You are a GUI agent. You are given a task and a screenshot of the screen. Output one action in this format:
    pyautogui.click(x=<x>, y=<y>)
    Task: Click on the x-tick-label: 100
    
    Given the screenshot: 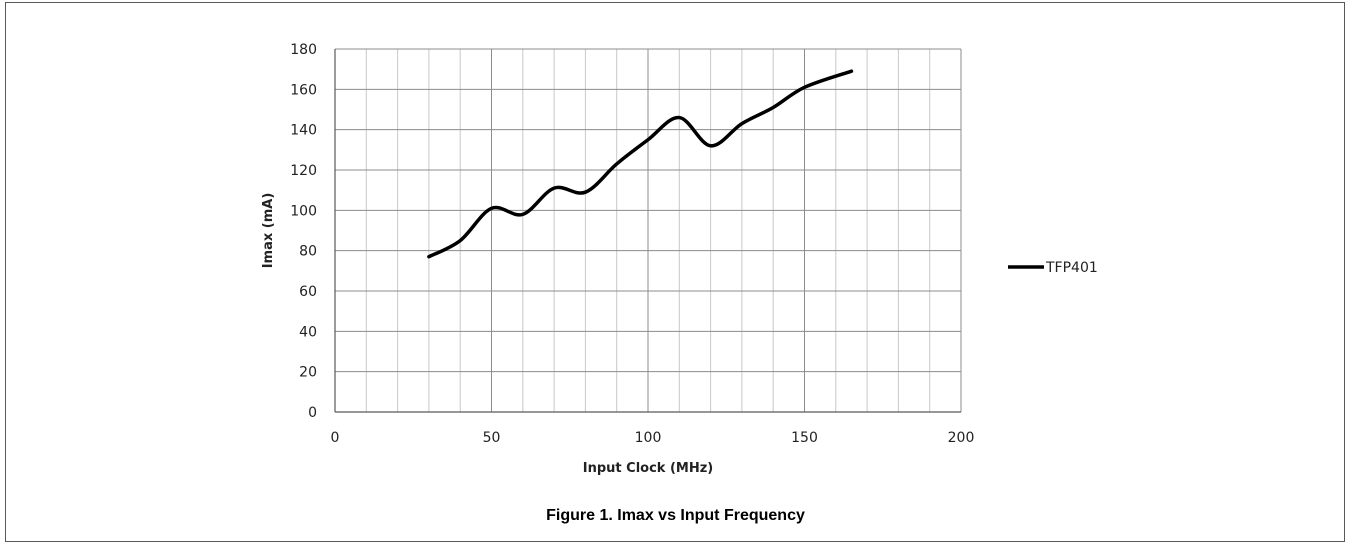 What is the action you would take?
    pyautogui.click(x=648, y=438)
    